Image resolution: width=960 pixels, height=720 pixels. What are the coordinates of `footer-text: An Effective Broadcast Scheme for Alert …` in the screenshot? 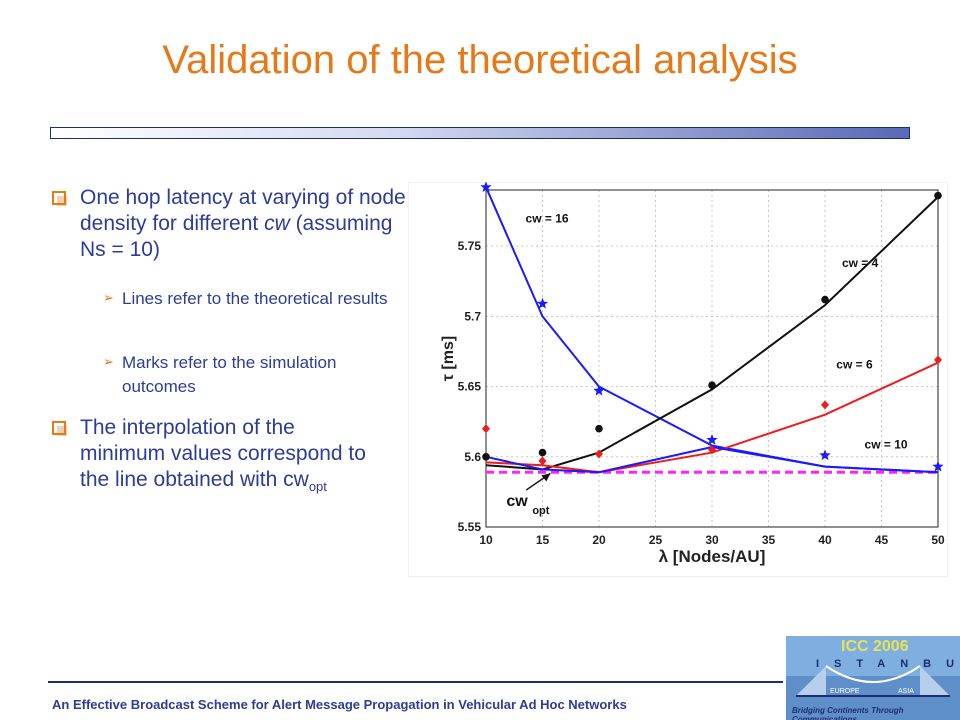 It's located at (339, 704).